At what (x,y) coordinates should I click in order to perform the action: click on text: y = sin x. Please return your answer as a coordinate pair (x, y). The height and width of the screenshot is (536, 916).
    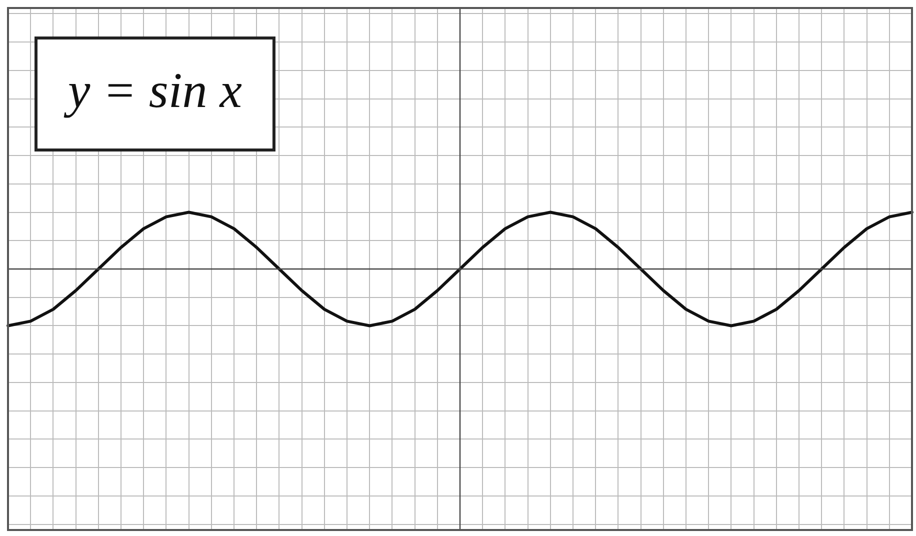
    Looking at the image, I should click on (152, 90).